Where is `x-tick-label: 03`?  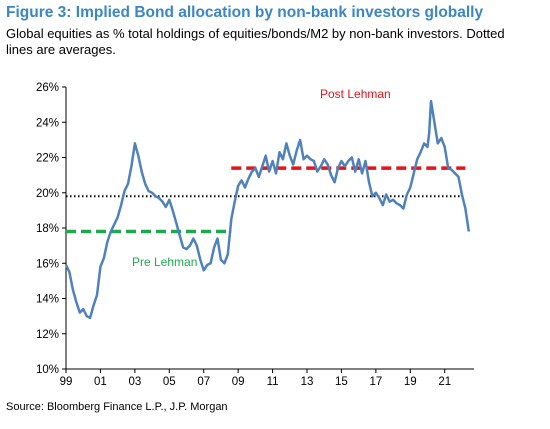
x-tick-label: 03 is located at coordinates (134, 382).